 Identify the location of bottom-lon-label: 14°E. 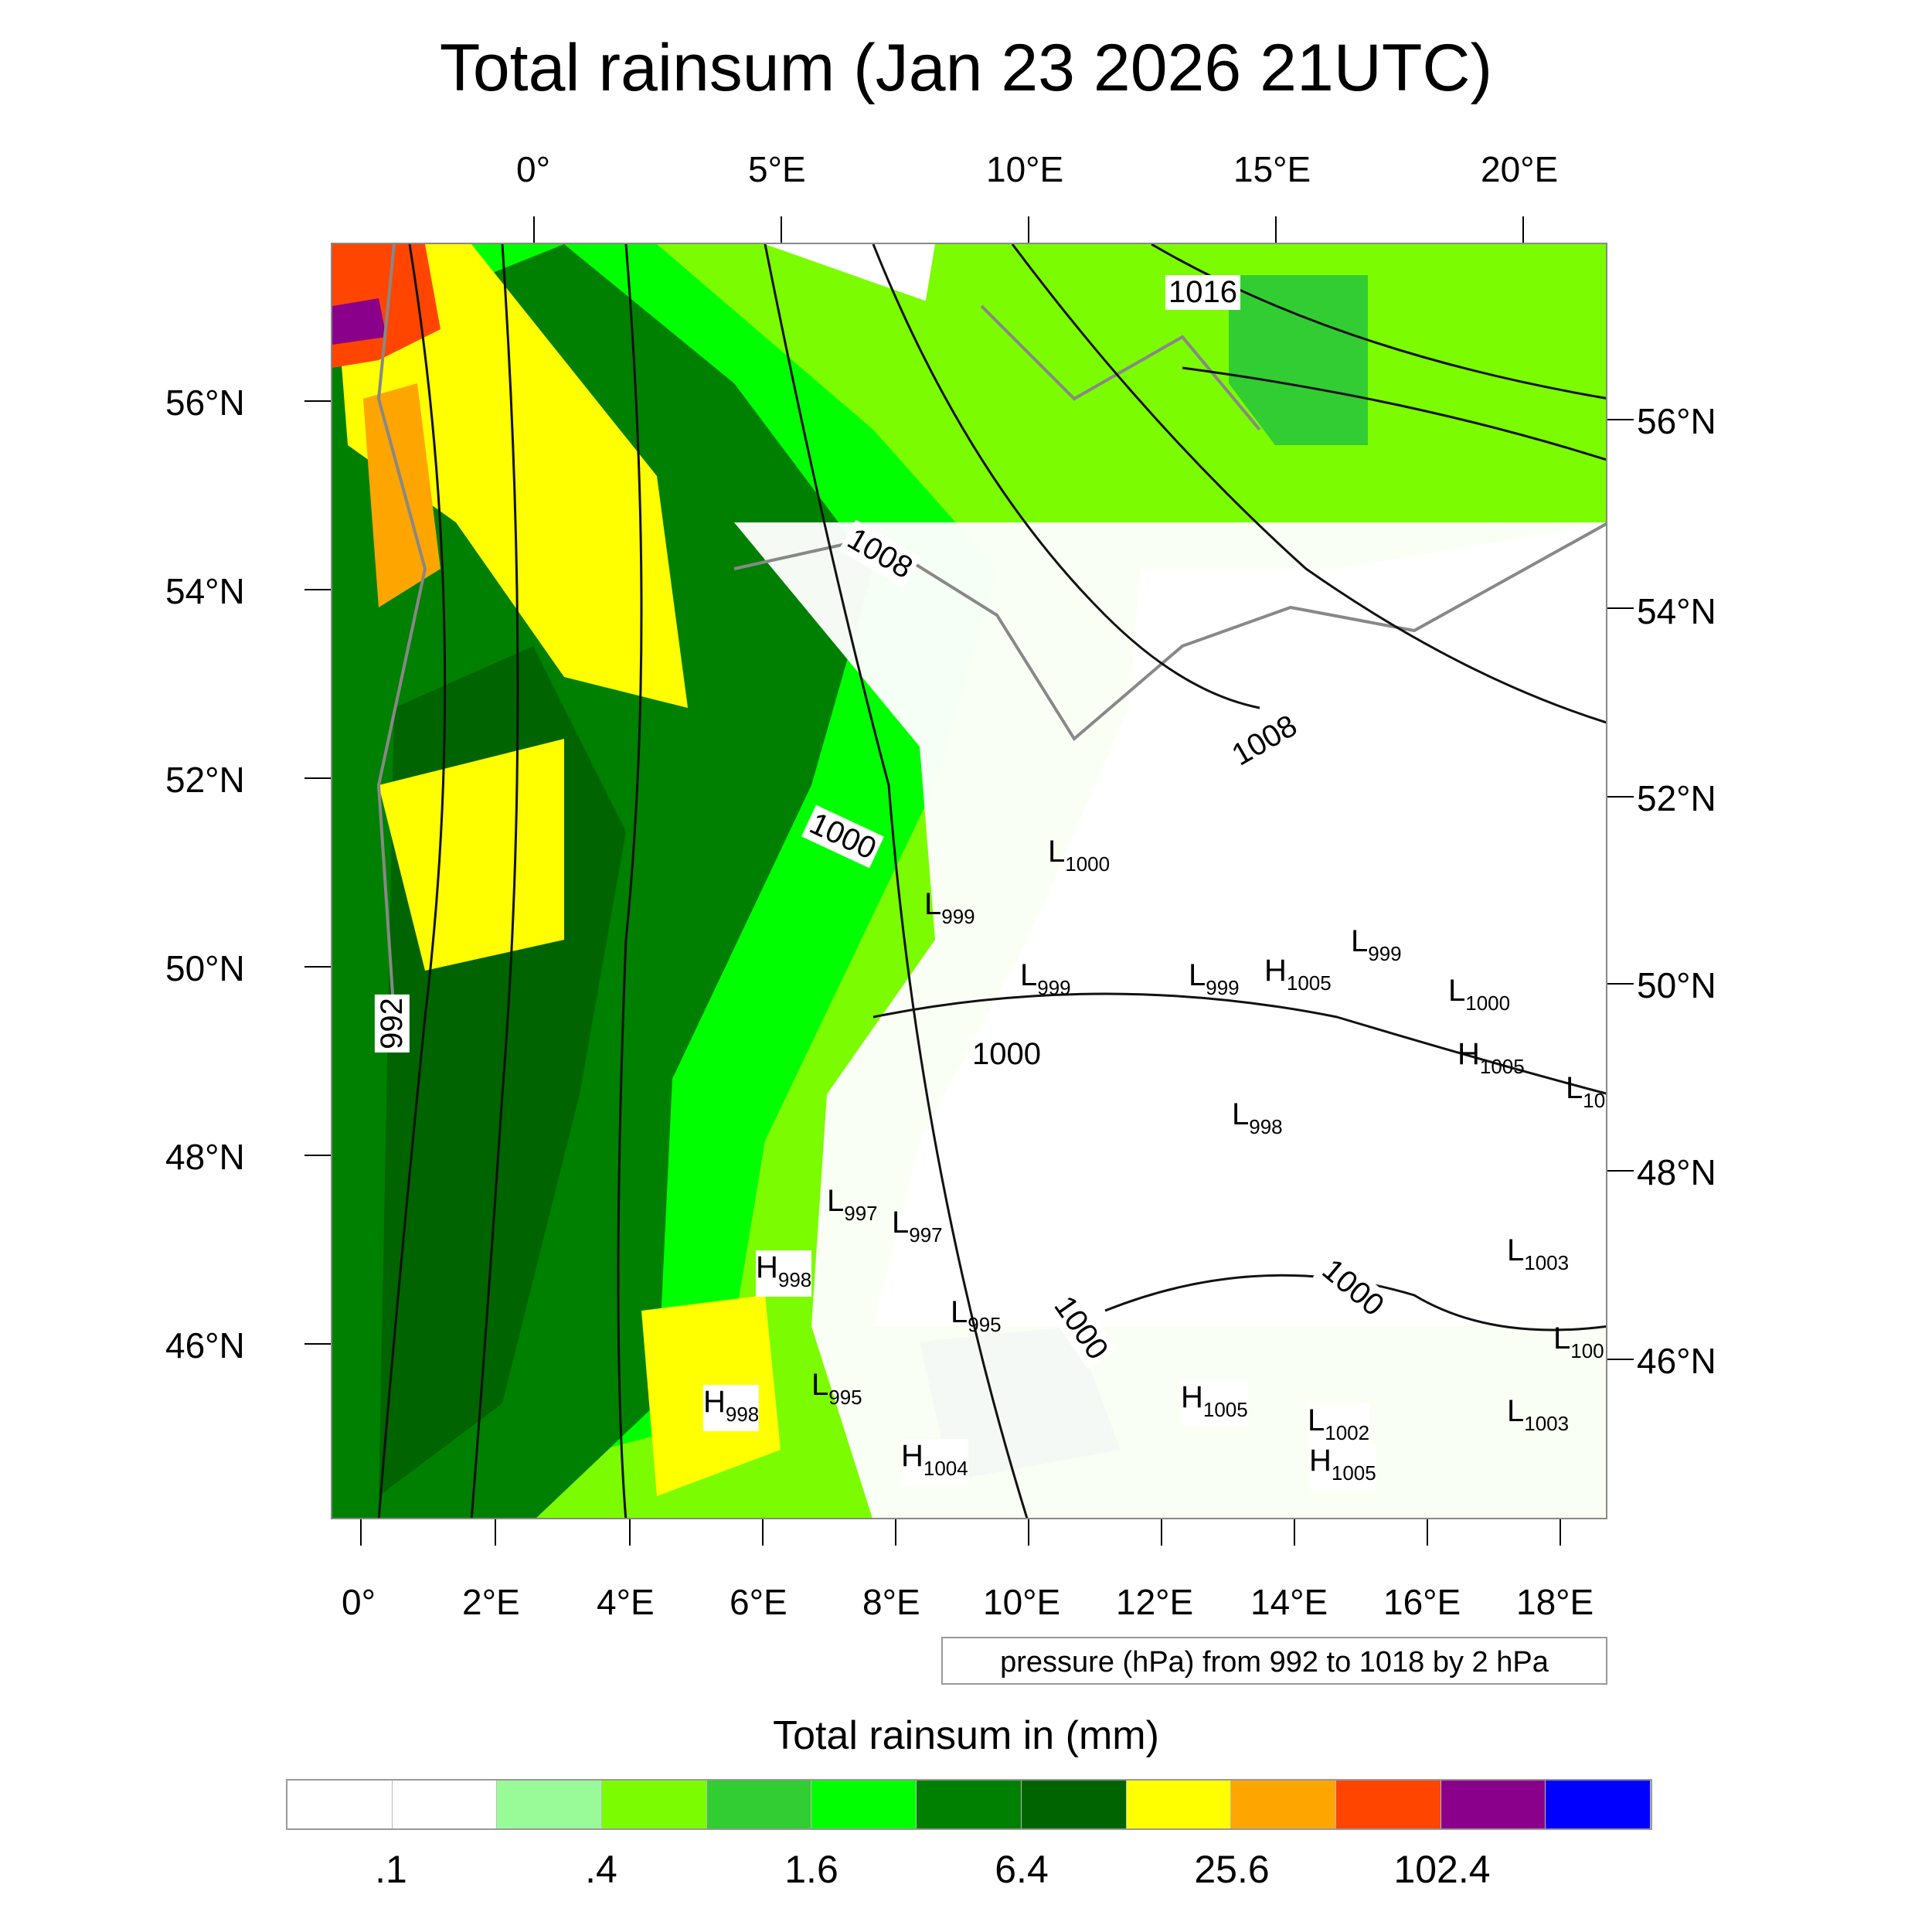
(1289, 1602).